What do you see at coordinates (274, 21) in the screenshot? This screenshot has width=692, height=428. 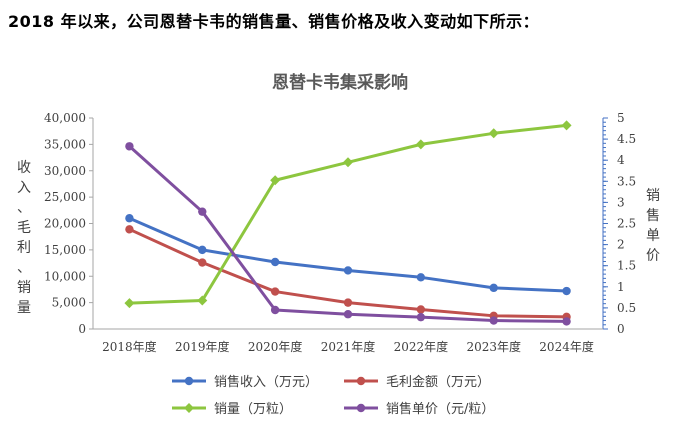 I see `page-heading: 2018 年以来，公司恩替卡韦的销售量、销售价格及收入变动如下所示：` at bounding box center [274, 21].